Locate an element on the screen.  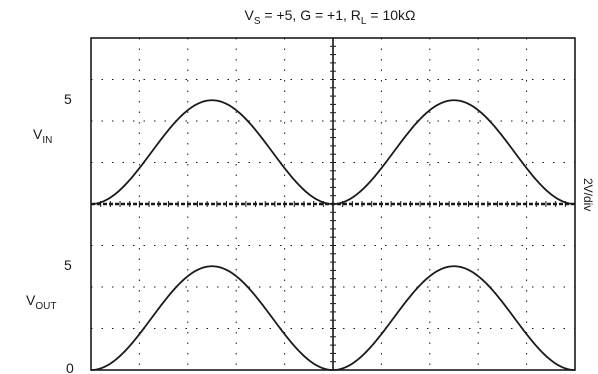
vout-tick-label: 5 is located at coordinates (68, 265).